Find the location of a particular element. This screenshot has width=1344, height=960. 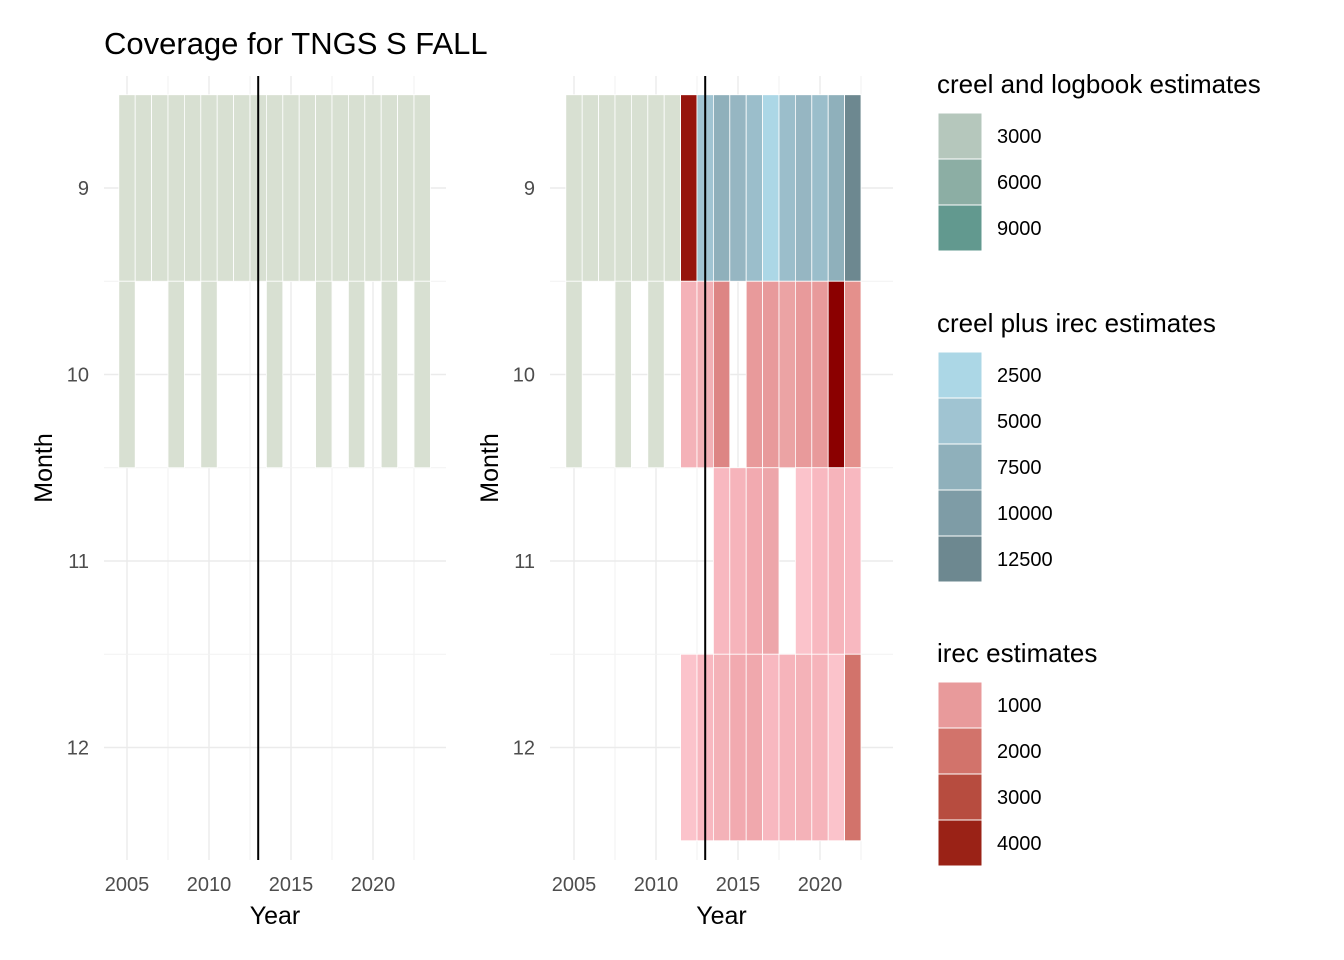

legend-label: 4000 is located at coordinates (1019, 844).